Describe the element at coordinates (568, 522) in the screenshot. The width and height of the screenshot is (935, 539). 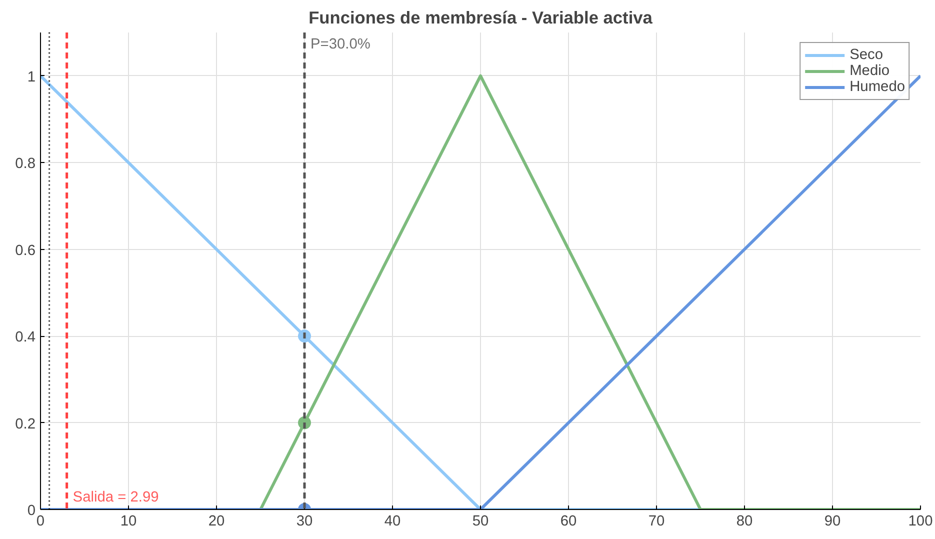
I see `x-tick-label: 60` at that location.